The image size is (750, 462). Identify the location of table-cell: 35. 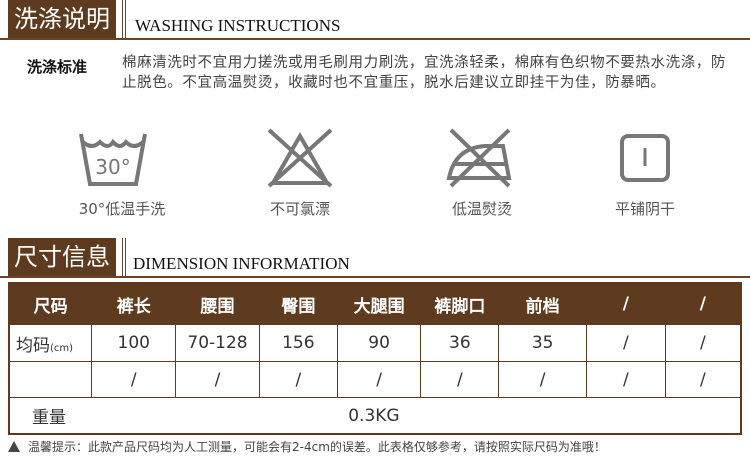
(542, 343).